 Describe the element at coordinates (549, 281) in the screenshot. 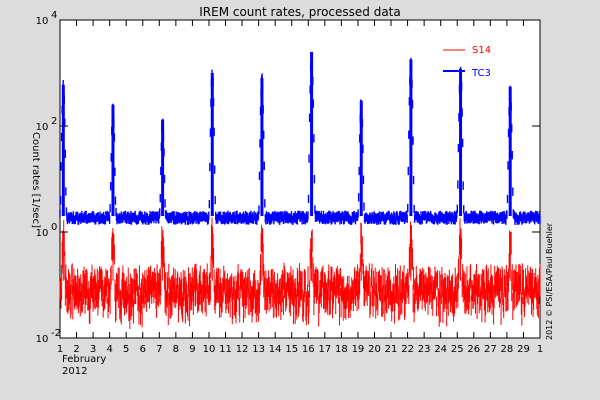

I see `credit-text: 2012 © PSI/ESA/Paul Buehler` at that location.